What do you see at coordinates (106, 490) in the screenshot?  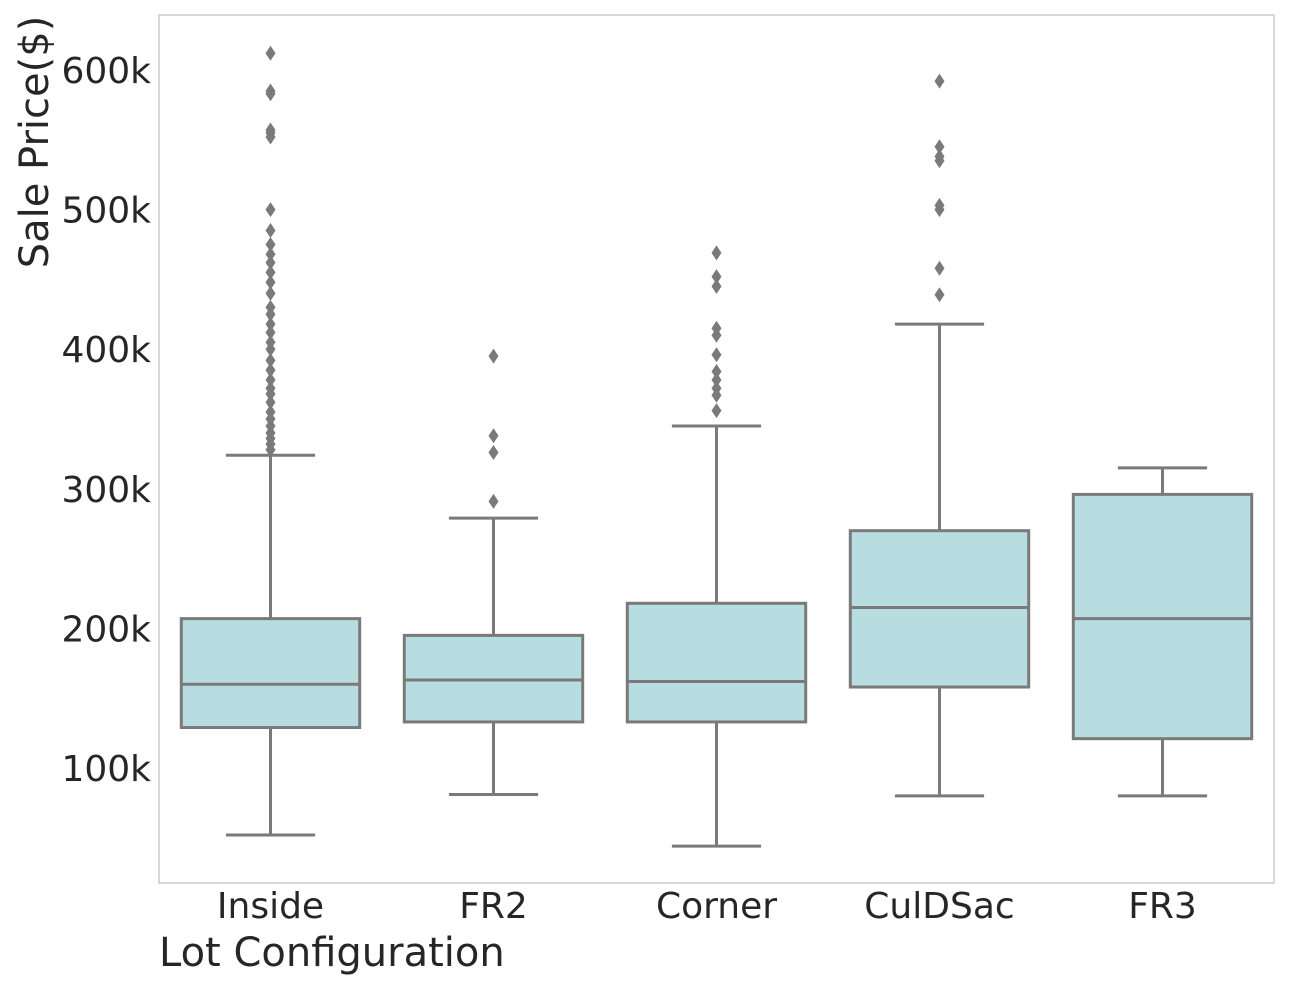 I see `y-tick-label: 300k` at bounding box center [106, 490].